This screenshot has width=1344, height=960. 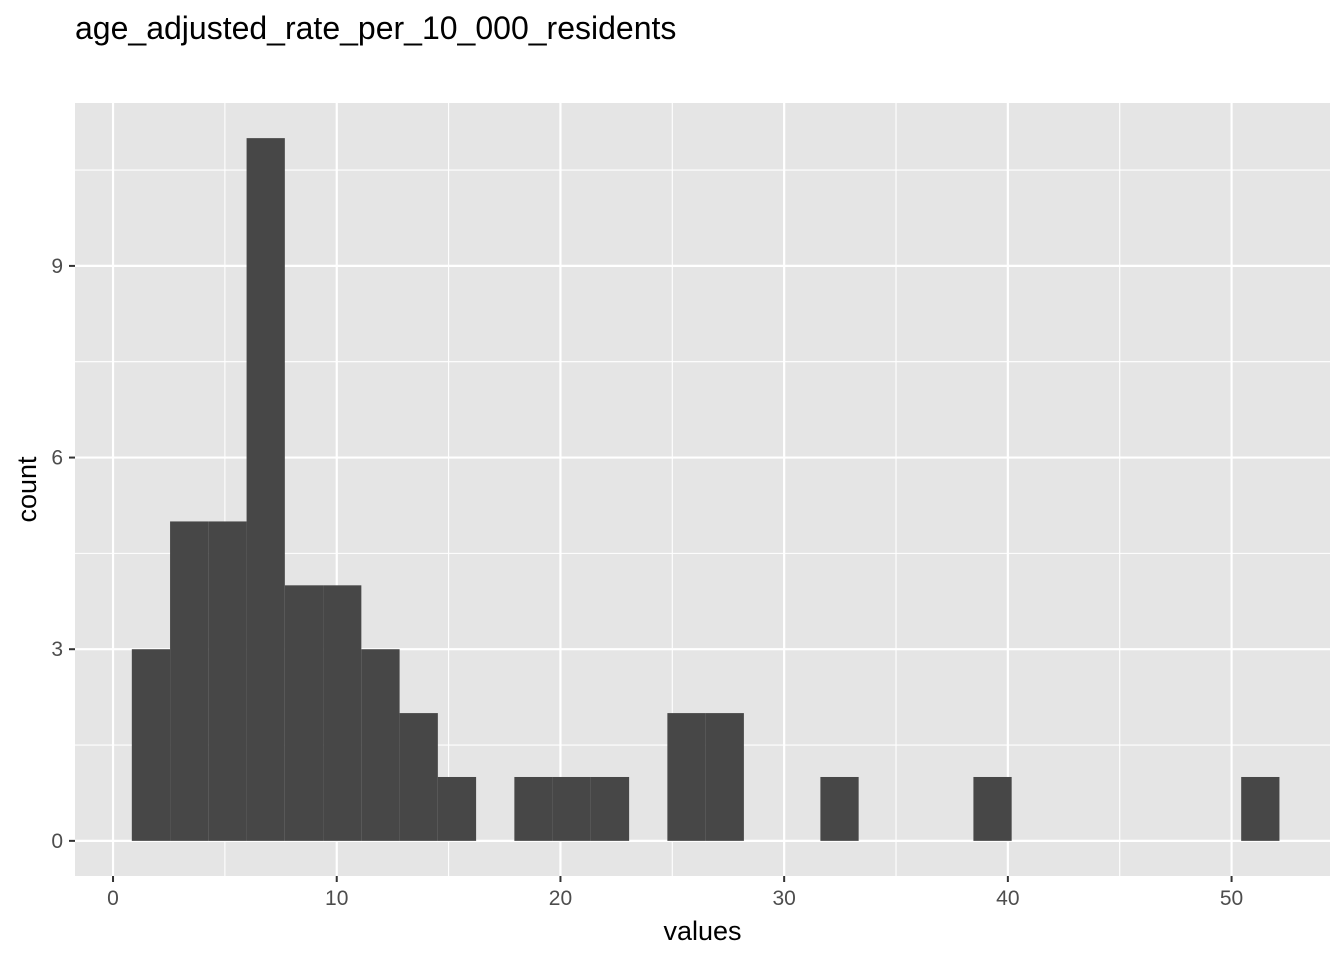 I want to click on y-axis-title: count, so click(x=27, y=489).